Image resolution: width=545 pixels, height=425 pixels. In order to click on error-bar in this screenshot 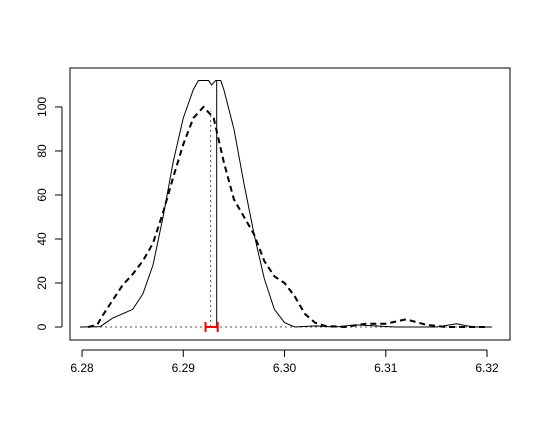, I will do `click(211, 327)`.